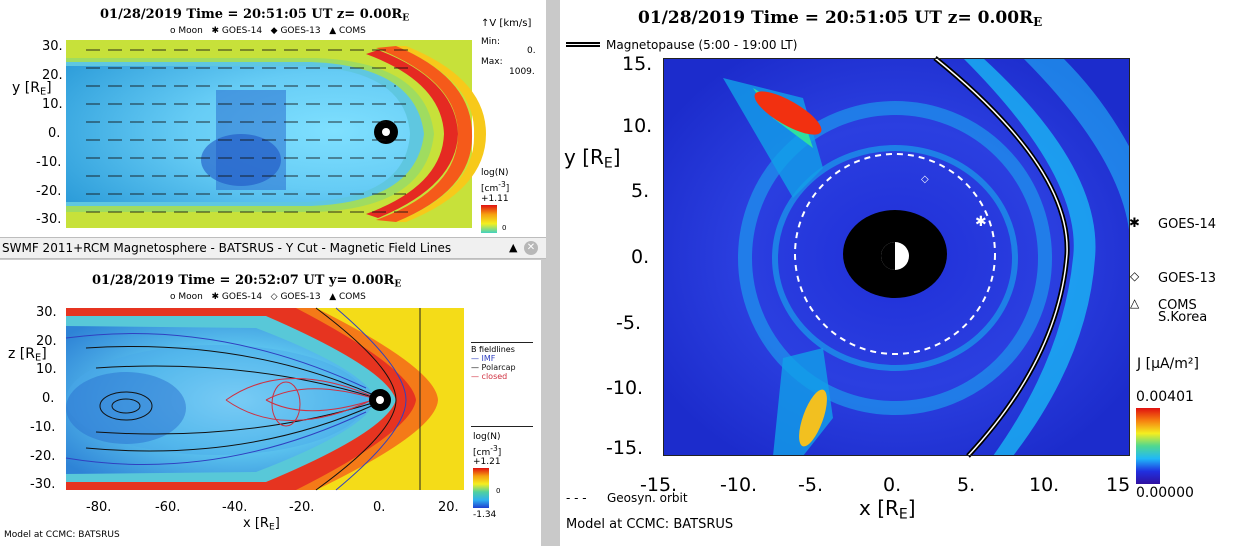 The width and height of the screenshot is (1243, 546). Describe the element at coordinates (640, 257) in the screenshot. I see `right-ytick: 0.` at that location.